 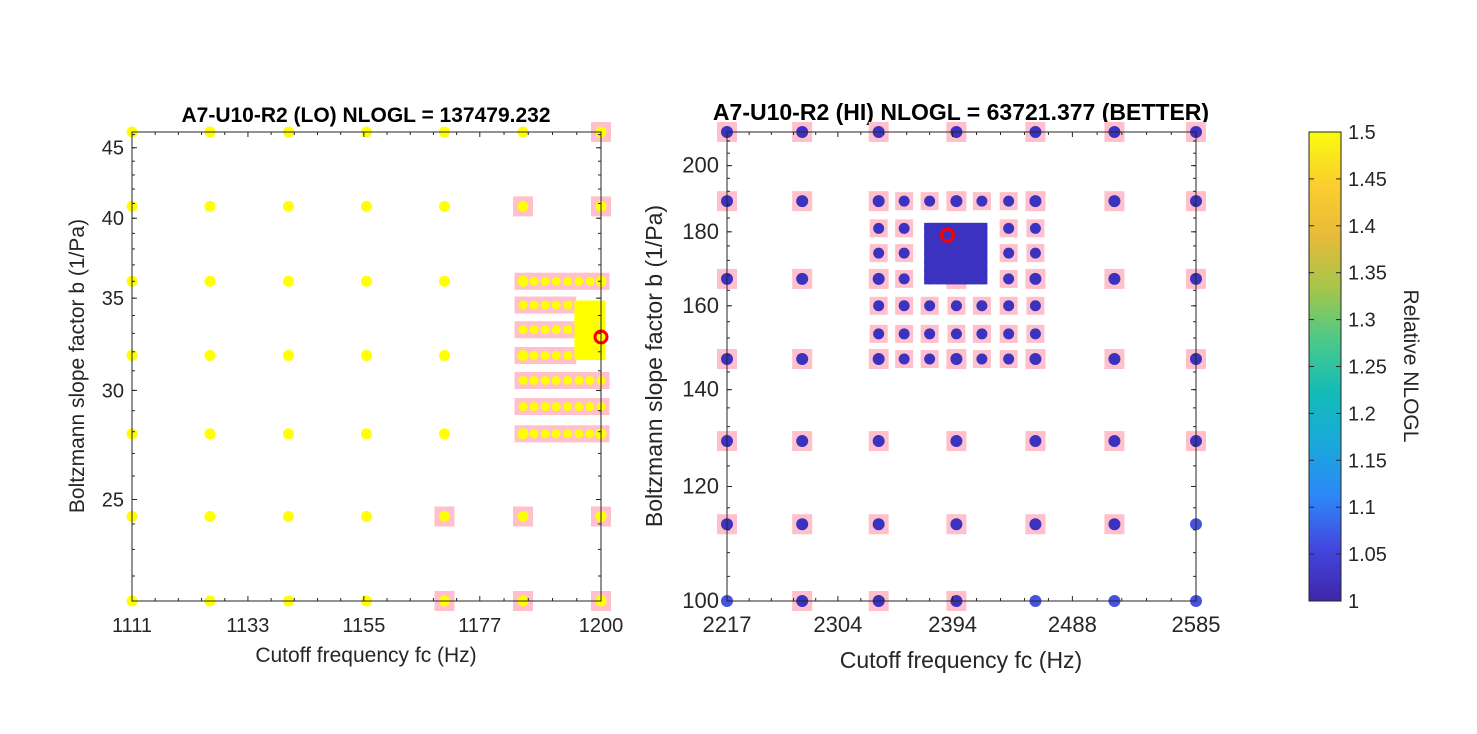 What do you see at coordinates (1362, 227) in the screenshot?
I see `colorbar-tick-label: 1.4` at bounding box center [1362, 227].